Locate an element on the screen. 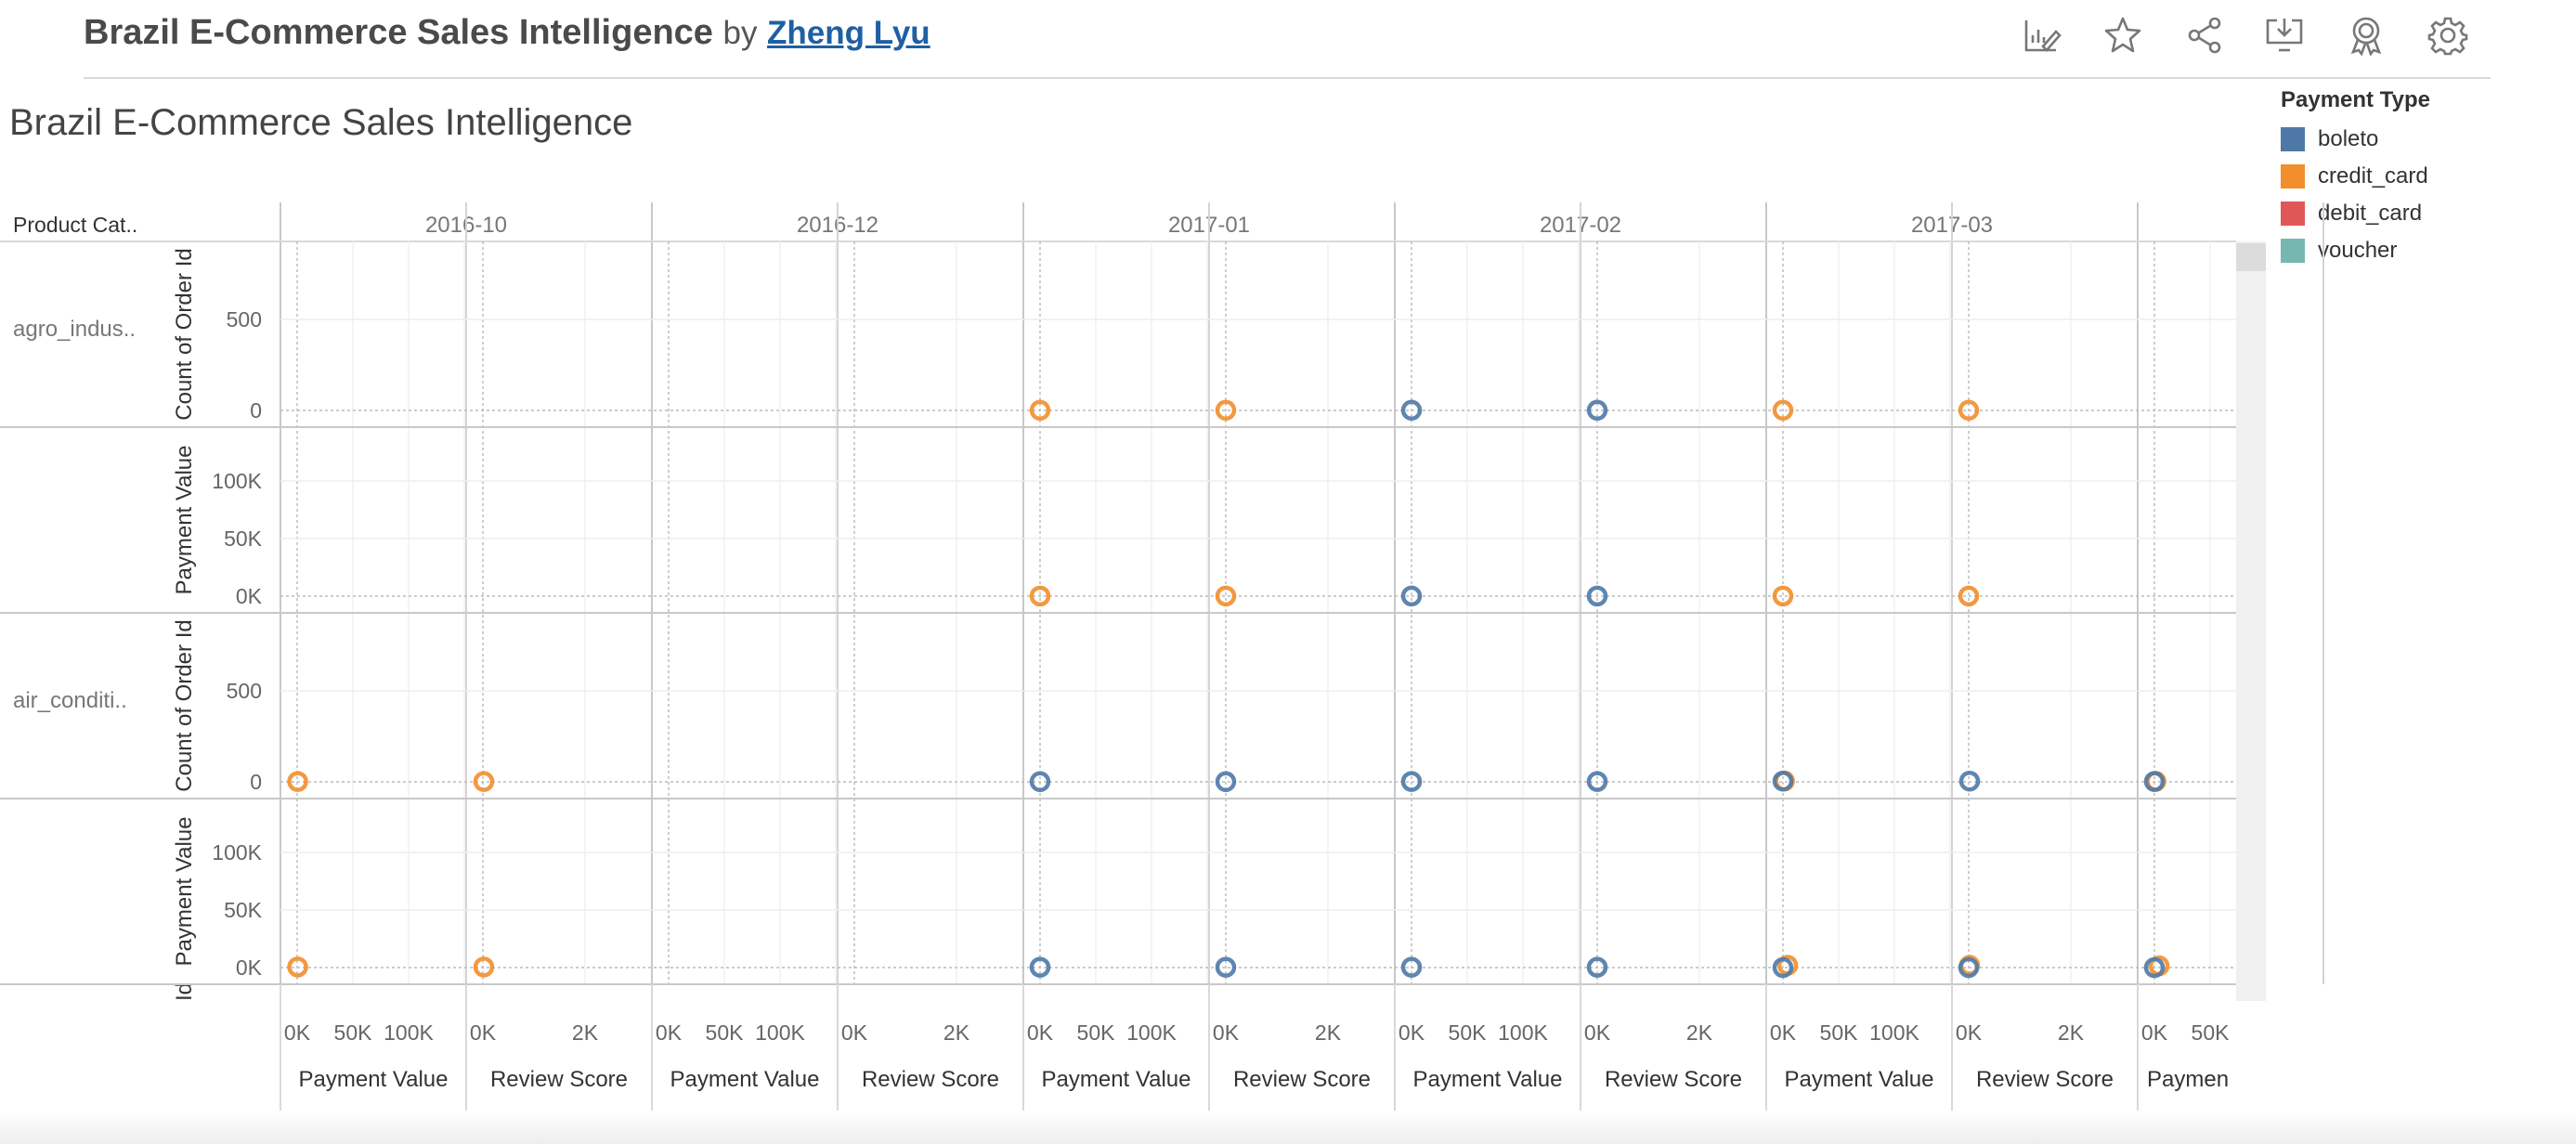 Image resolution: width=2576 pixels, height=1144 pixels. legend-swatch-voucher is located at coordinates (2293, 251).